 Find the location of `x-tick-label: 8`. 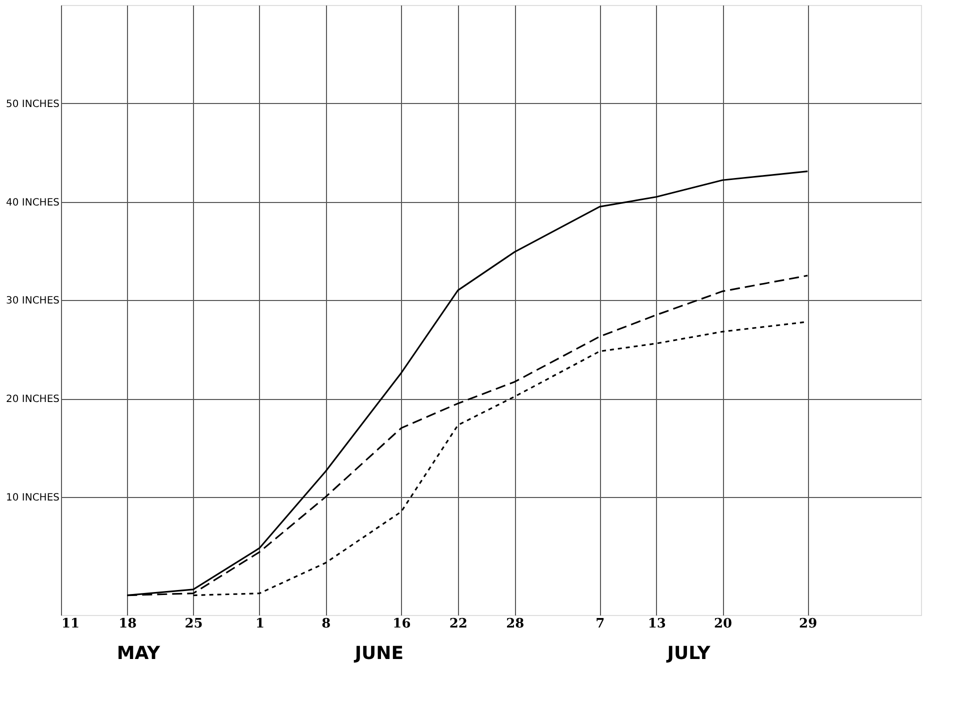

x-tick-label: 8 is located at coordinates (326, 624).